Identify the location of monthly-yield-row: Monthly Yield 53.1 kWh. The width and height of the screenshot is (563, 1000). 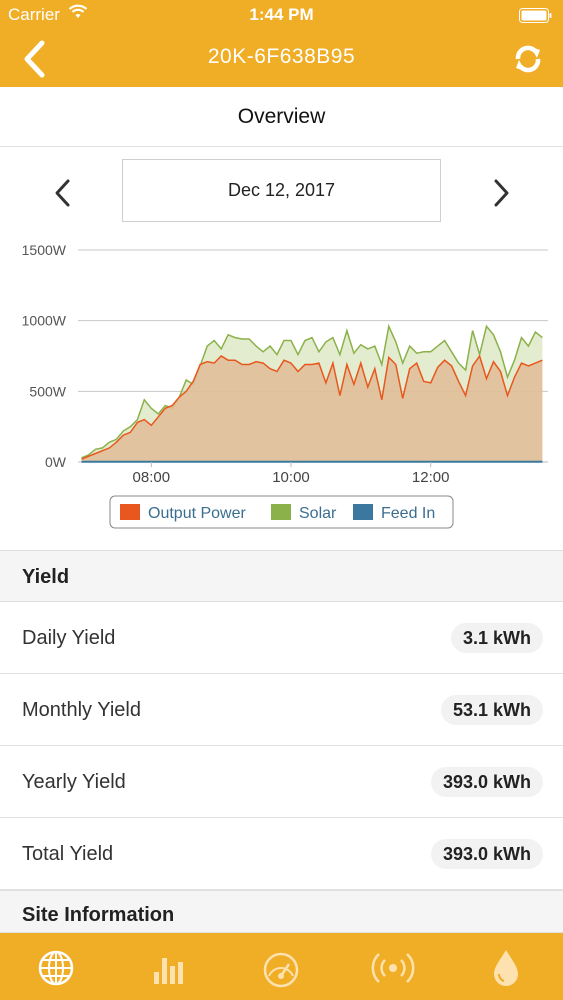
(281, 710).